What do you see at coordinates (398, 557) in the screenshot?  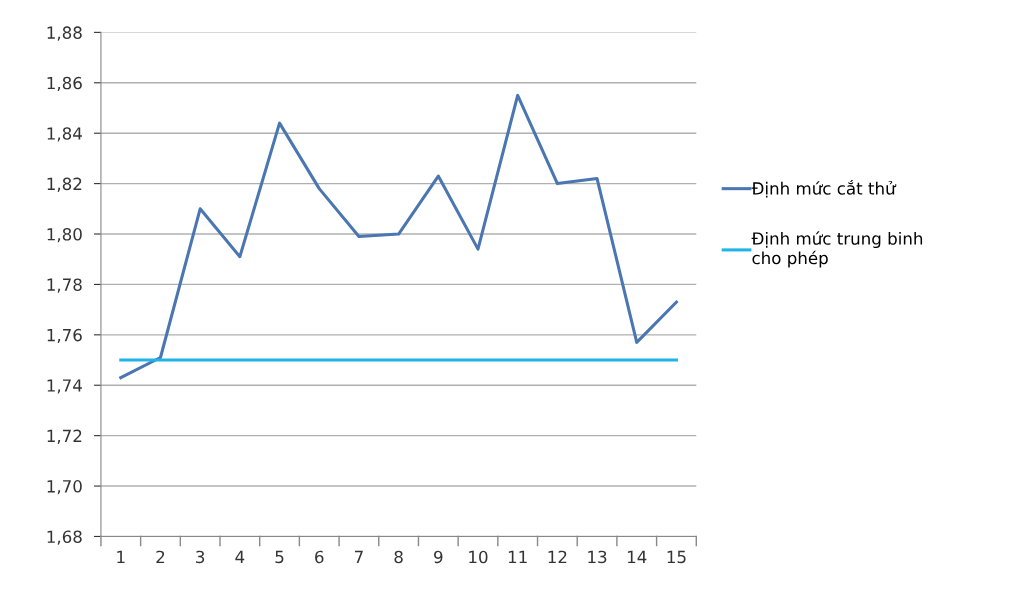 I see `x-tick-label: 8` at bounding box center [398, 557].